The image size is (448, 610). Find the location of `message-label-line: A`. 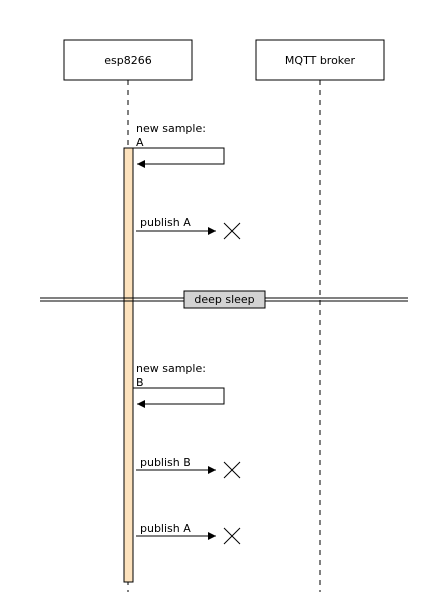

message-label-line: A is located at coordinates (140, 142).